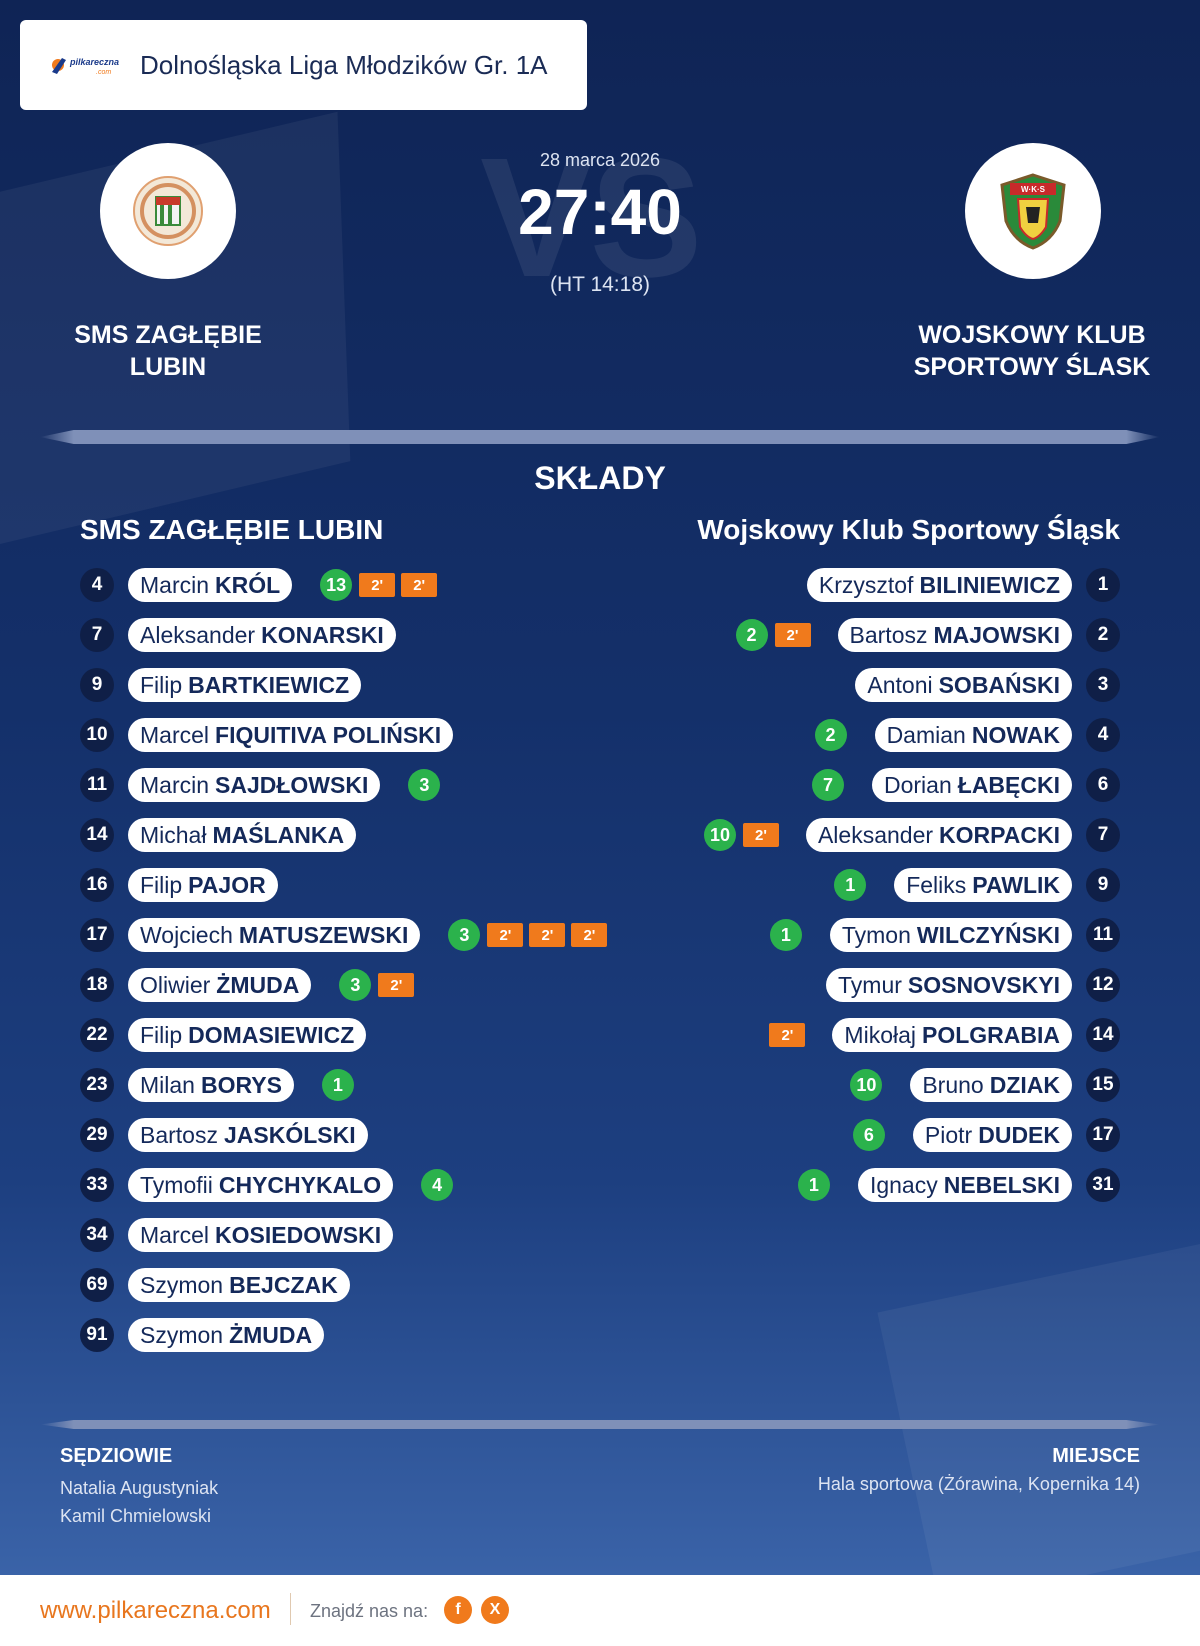  I want to click on player-first-name: Bruno, so click(953, 1084).